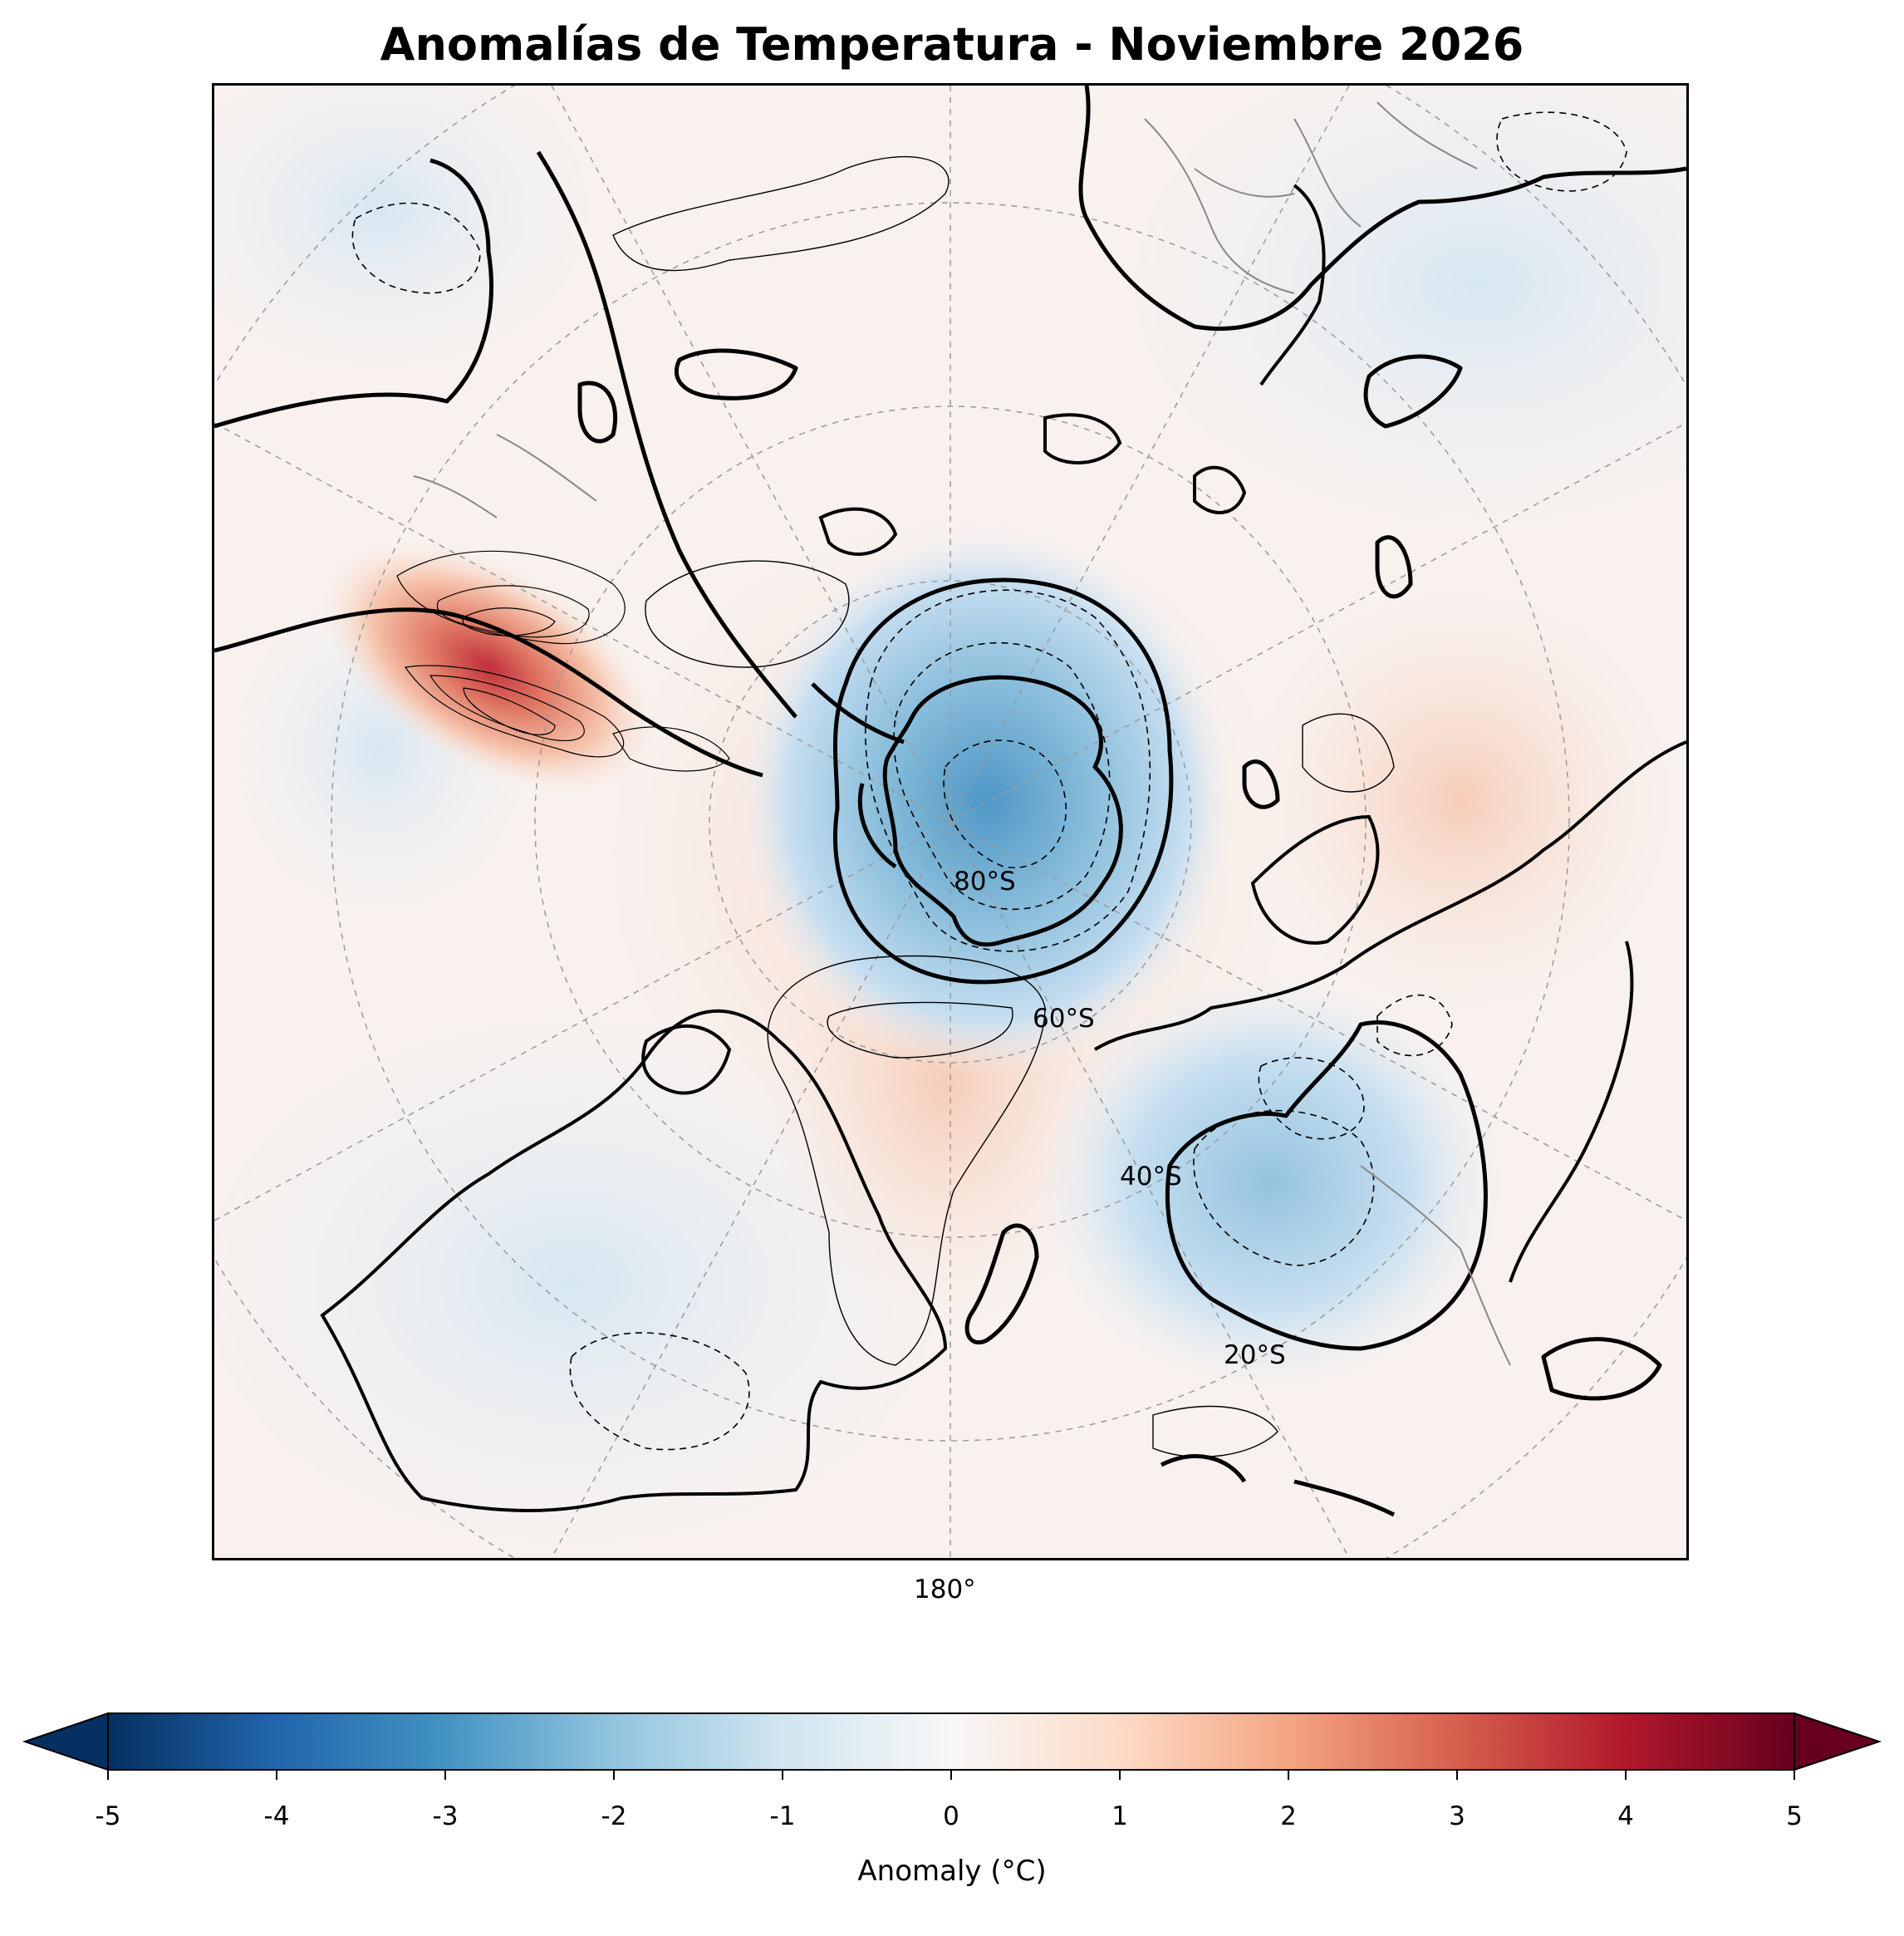 The height and width of the screenshot is (1936, 1904). Describe the element at coordinates (405, 231) in the screenshot. I see `cool-region-top-left` at that location.